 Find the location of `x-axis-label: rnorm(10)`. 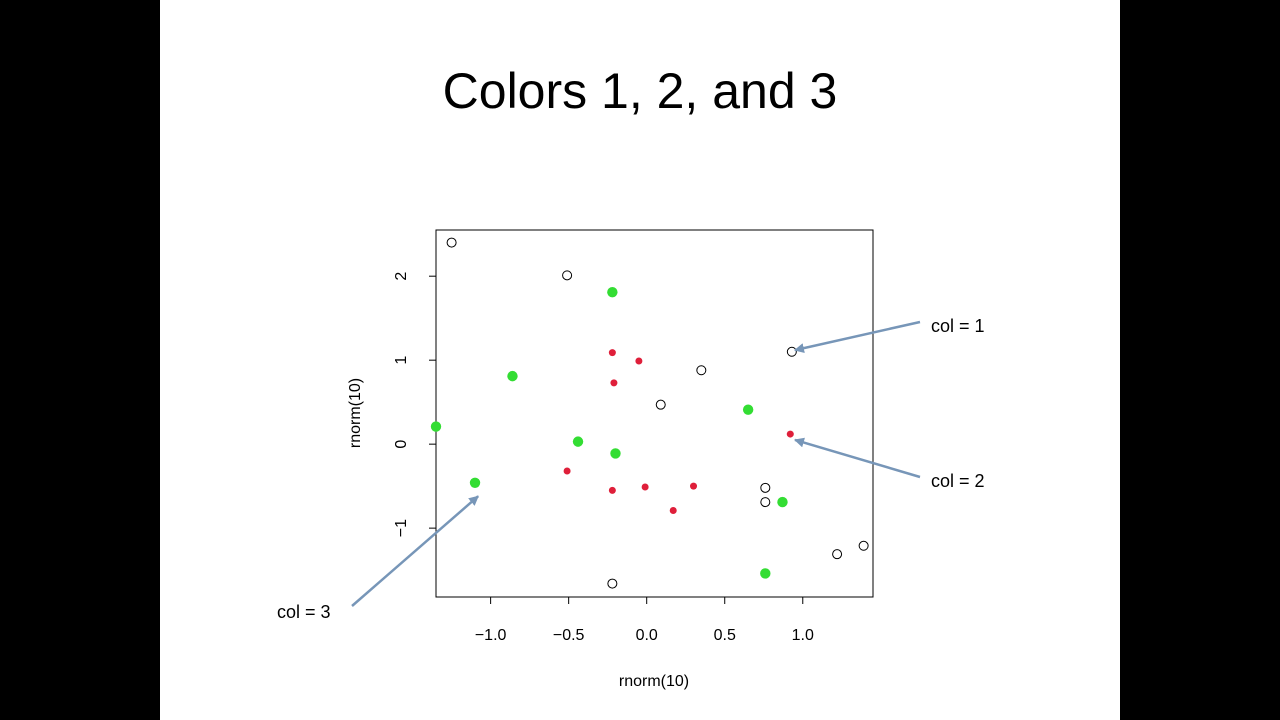

x-axis-label: rnorm(10) is located at coordinates (654, 681).